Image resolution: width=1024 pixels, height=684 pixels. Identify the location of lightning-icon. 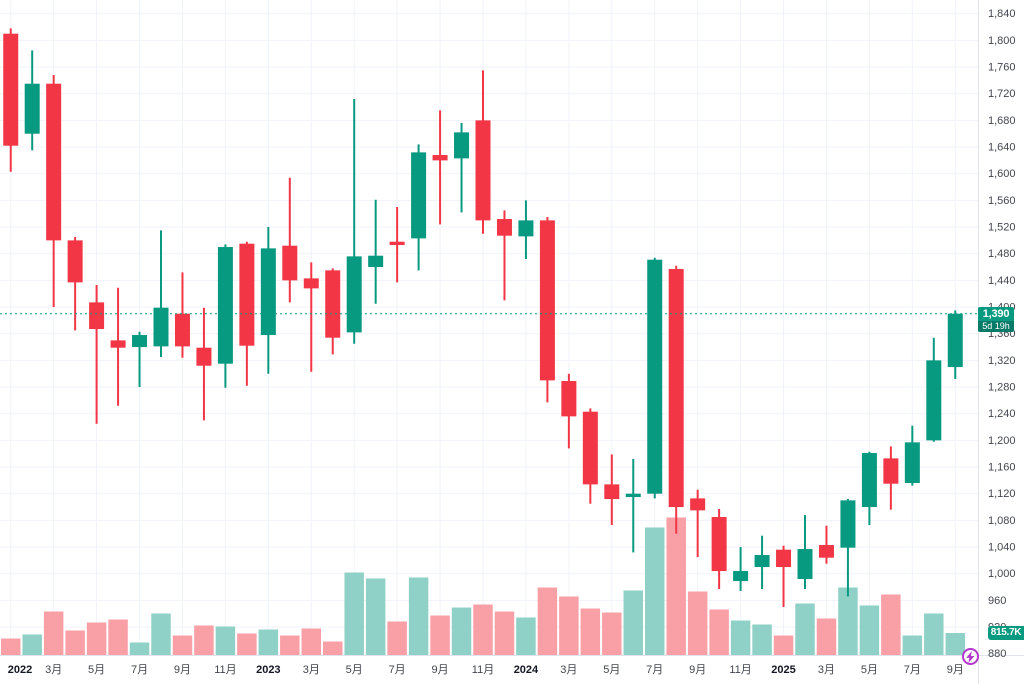
(970, 656).